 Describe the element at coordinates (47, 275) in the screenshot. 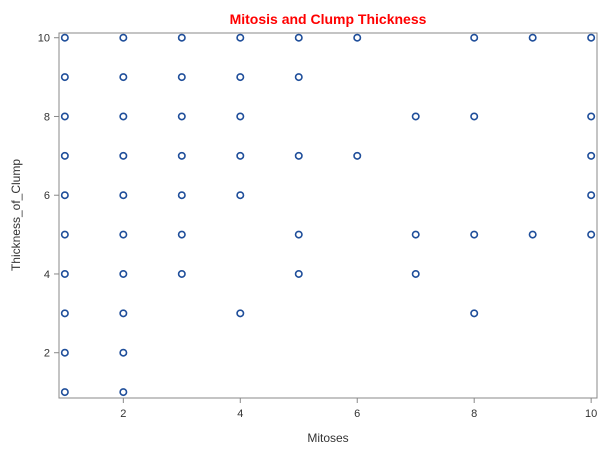

I see `y-tick-label: 4` at that location.